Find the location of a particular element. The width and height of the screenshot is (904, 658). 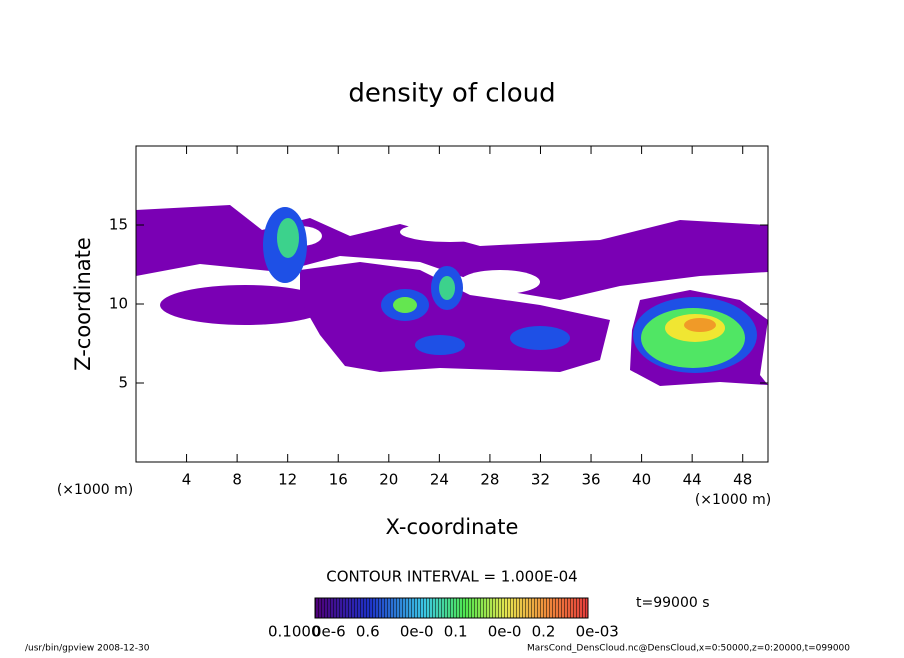

colorbar-label: 0.1000 is located at coordinates (294, 632).